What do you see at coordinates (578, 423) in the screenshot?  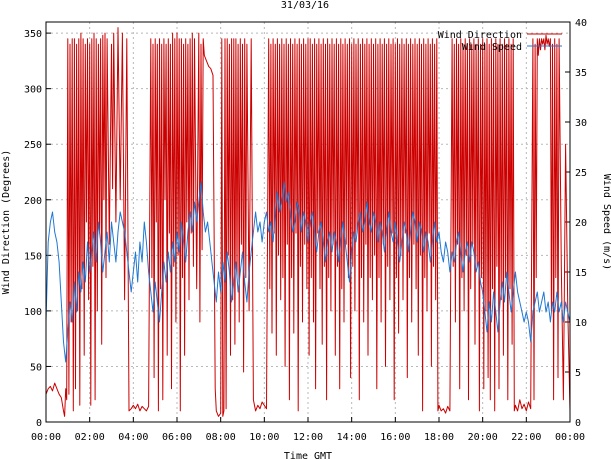 I see `y-right-tick-label: 0` at bounding box center [578, 423].